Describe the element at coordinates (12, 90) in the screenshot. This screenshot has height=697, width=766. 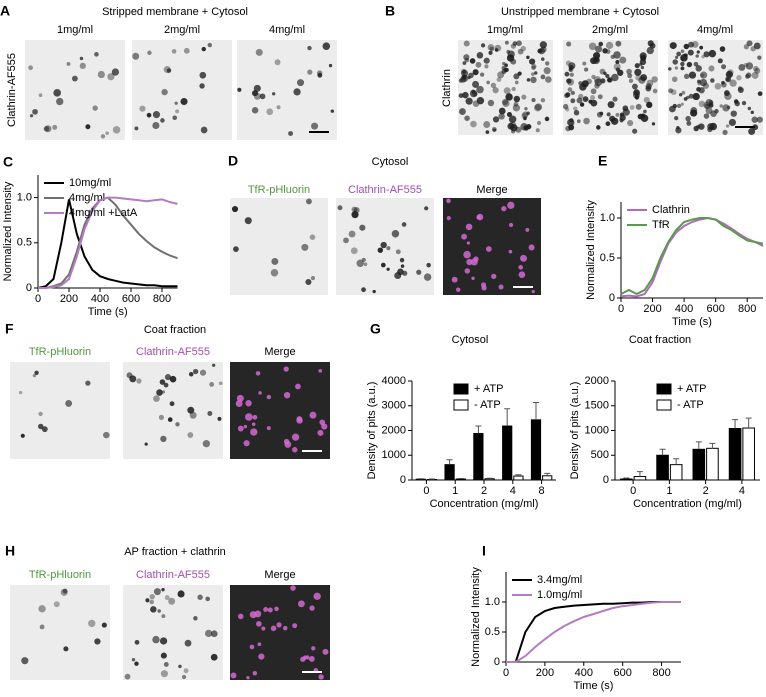
I see `row-label: Clathrin-AF555` at that location.